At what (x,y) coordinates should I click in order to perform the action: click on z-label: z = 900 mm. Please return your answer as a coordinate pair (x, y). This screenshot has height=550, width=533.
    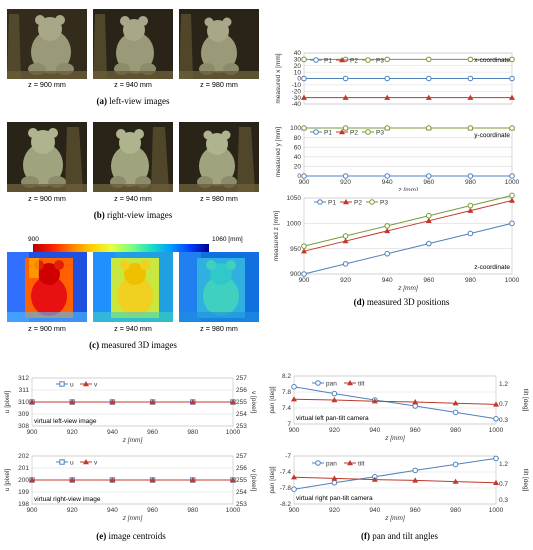
    Looking at the image, I should click on (47, 84).